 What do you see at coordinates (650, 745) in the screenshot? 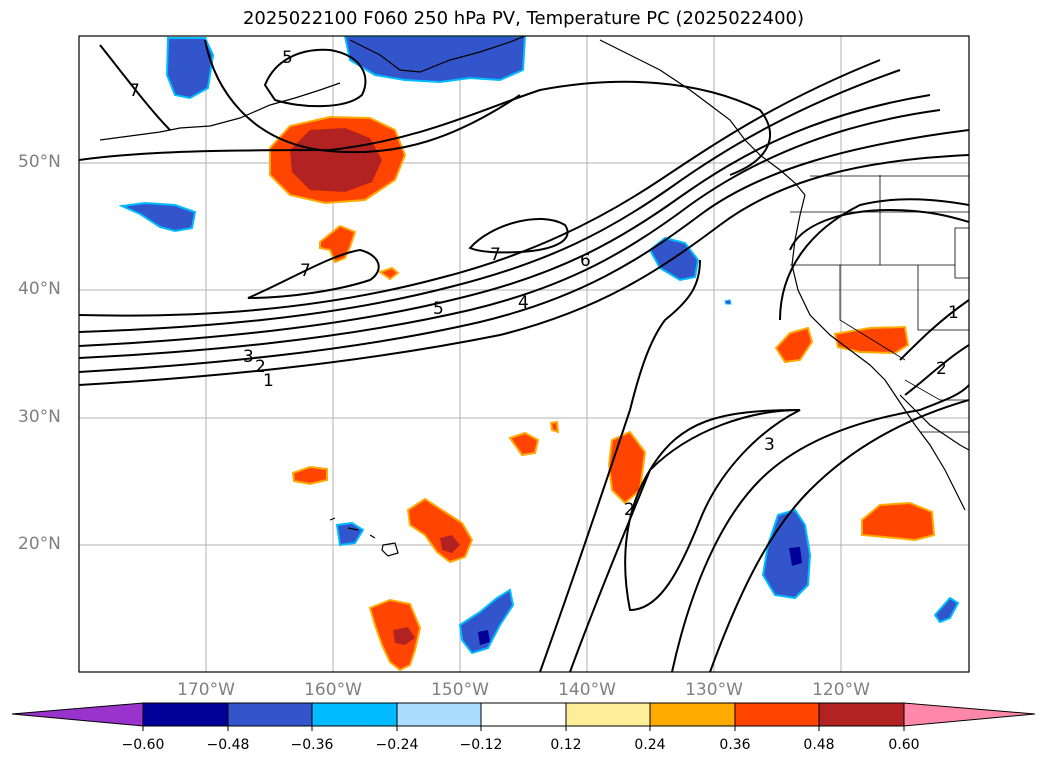
I see `colorbar-tick-label: 0.24` at bounding box center [650, 745].